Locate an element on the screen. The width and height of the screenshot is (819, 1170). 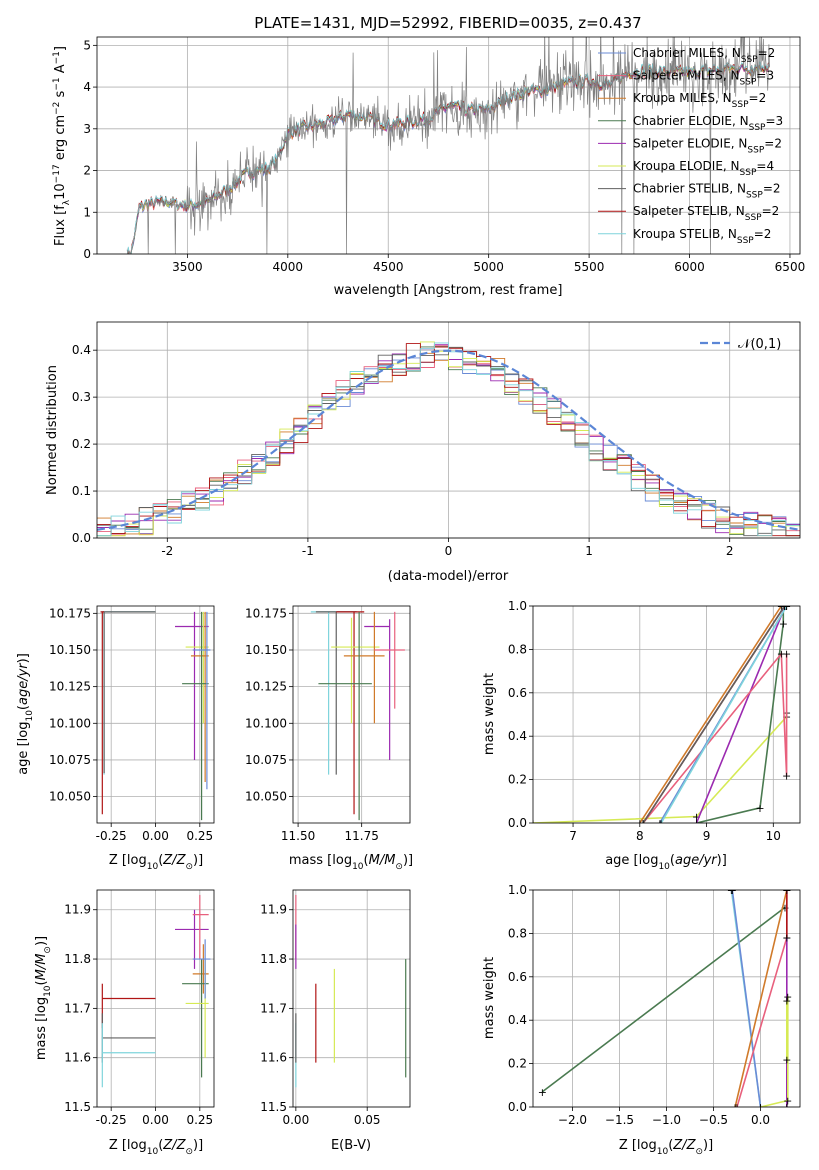
y-tick-label: 0.2 is located at coordinates (517, 1064).